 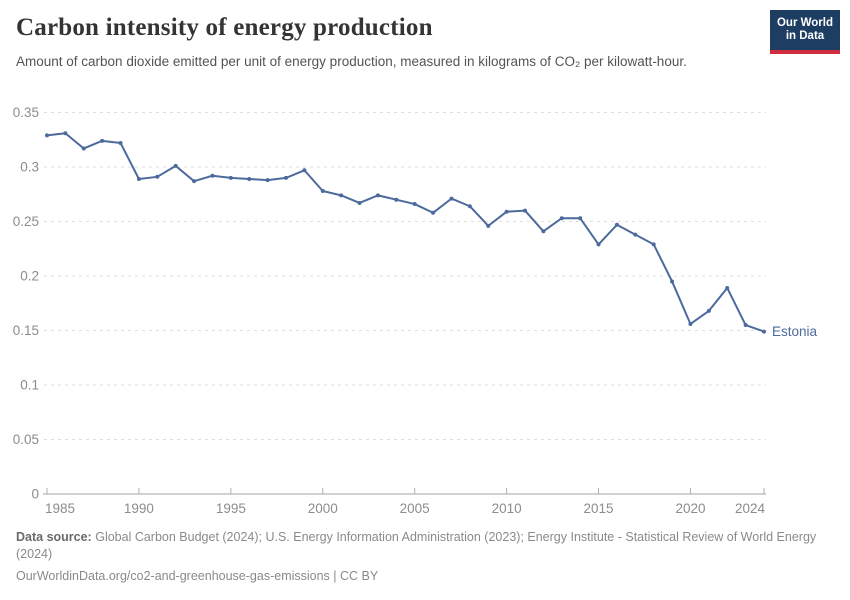 What do you see at coordinates (224, 27) in the screenshot?
I see `page-title: Carbon intensity of energy production` at bounding box center [224, 27].